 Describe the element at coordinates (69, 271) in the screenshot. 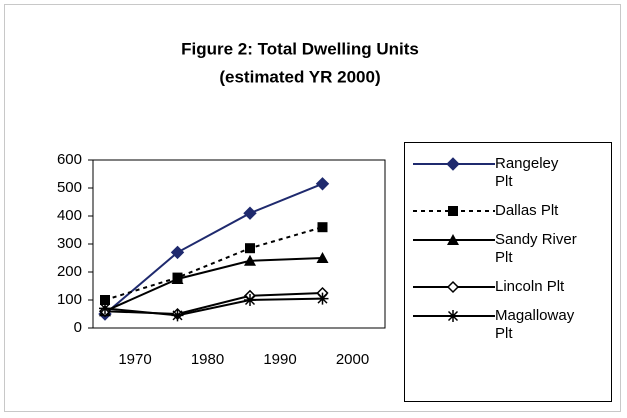

I see `y-tick-label: 200` at that location.